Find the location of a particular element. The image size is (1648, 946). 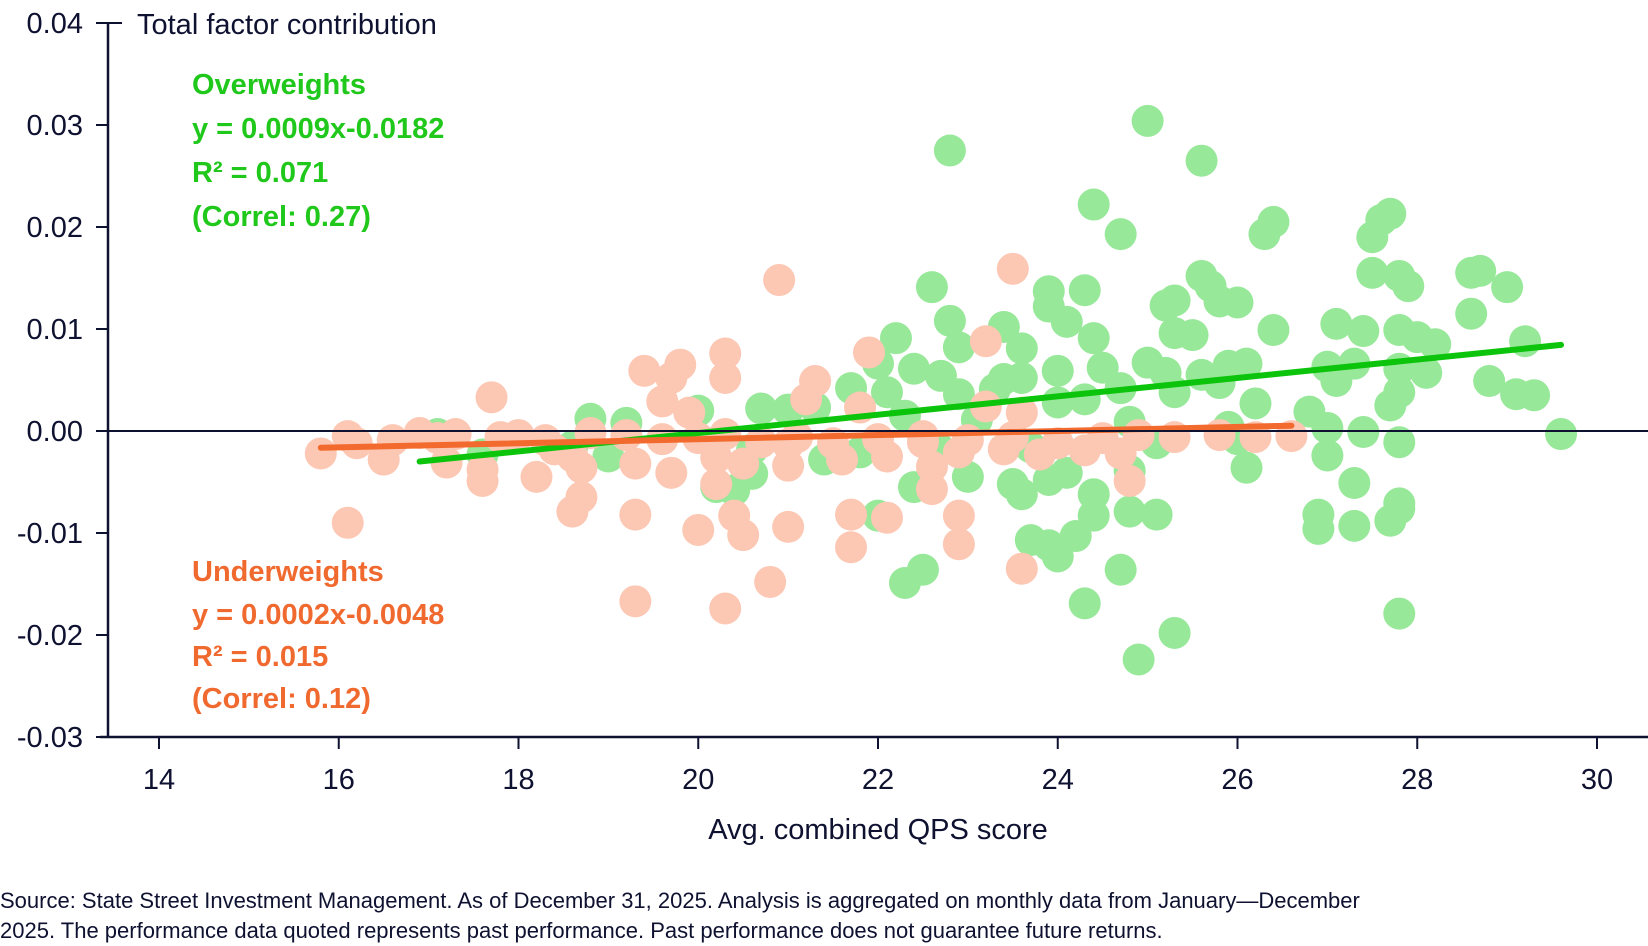

x-tick-label: 18 is located at coordinates (518, 780).